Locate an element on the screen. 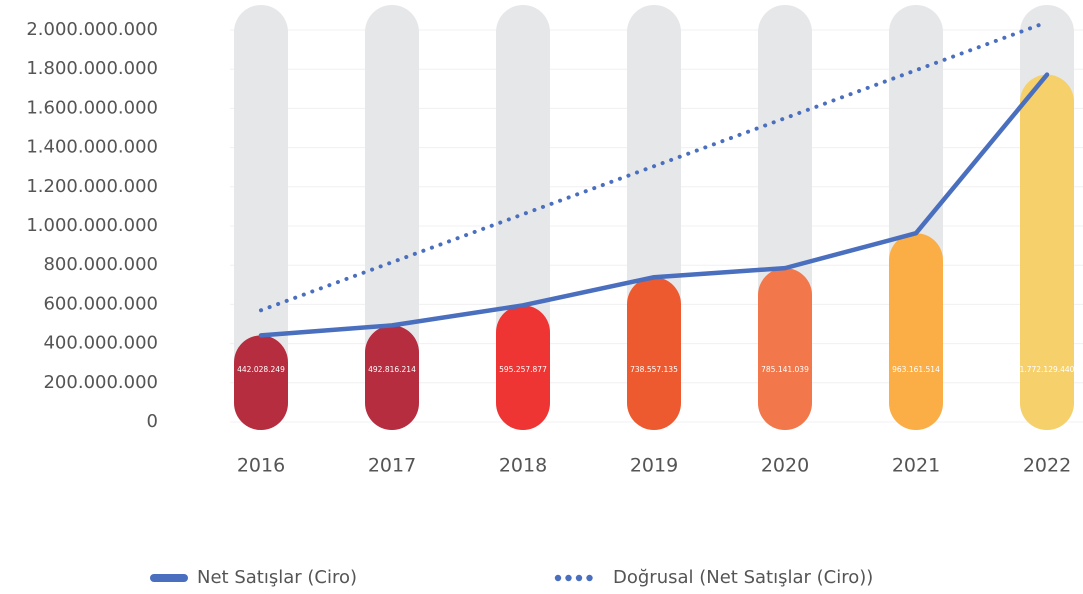 This screenshot has height=594, width=1083. value-label: 785.141.039 is located at coordinates (785, 369).